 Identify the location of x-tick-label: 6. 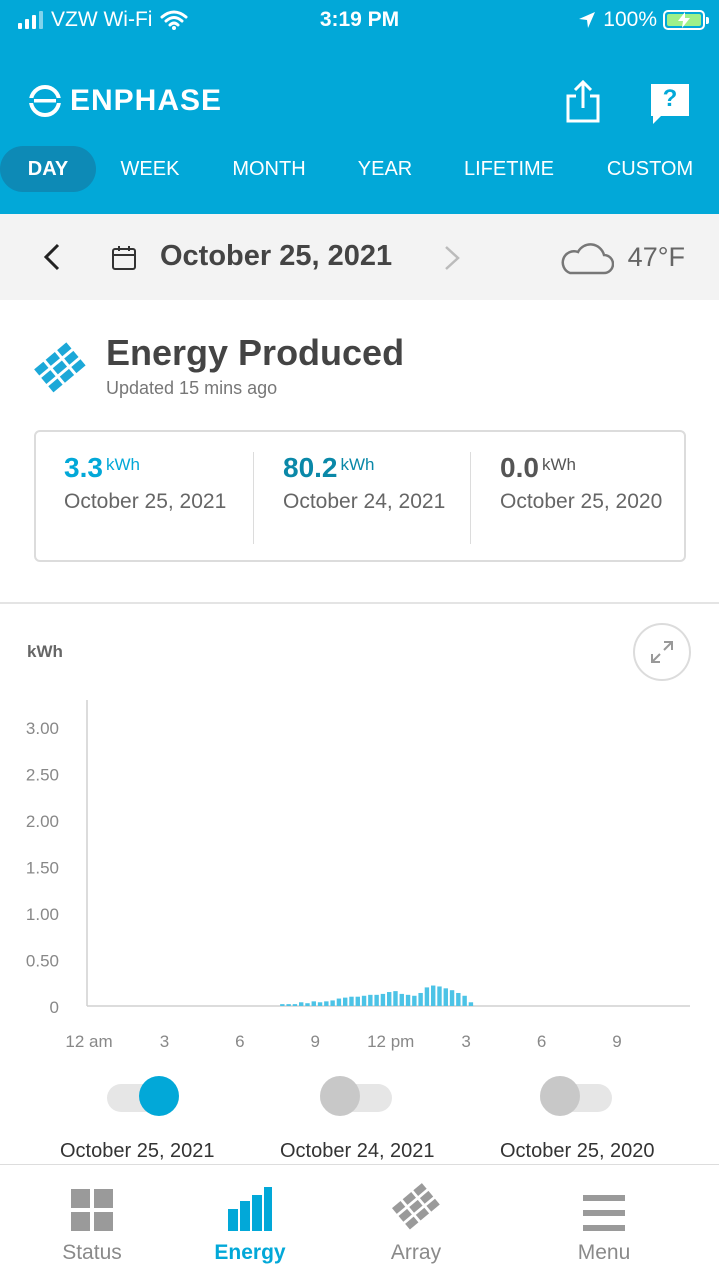
(541, 1041).